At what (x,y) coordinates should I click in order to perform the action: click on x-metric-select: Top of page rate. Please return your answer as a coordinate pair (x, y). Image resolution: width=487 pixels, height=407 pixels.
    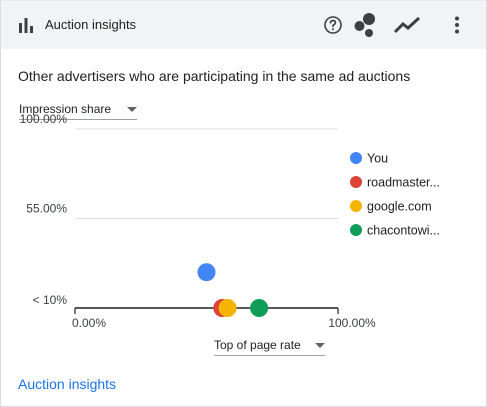
    Looking at the image, I should click on (269, 347).